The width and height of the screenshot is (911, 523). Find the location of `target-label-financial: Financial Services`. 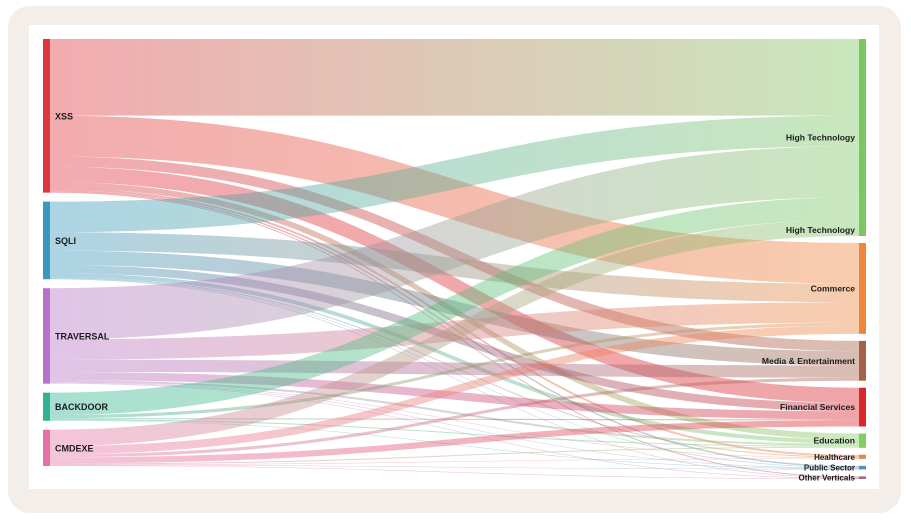

target-label-financial: Financial Services is located at coordinates (817, 407).